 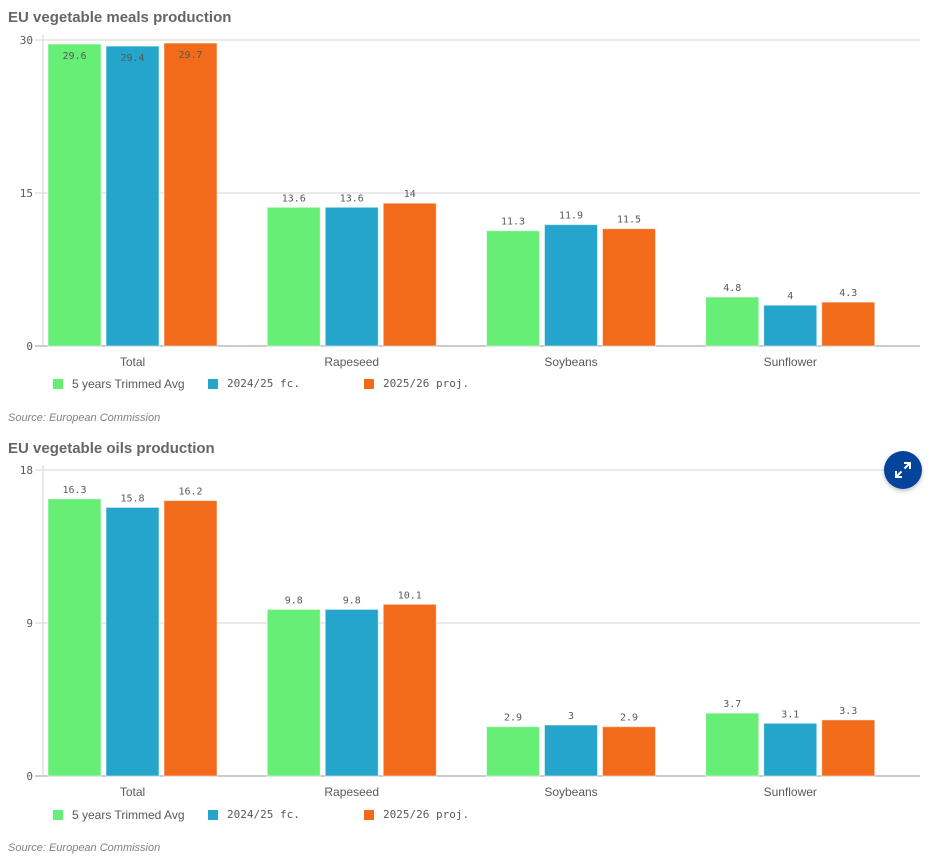 I want to click on data-label: 29.7, so click(x=190, y=55).